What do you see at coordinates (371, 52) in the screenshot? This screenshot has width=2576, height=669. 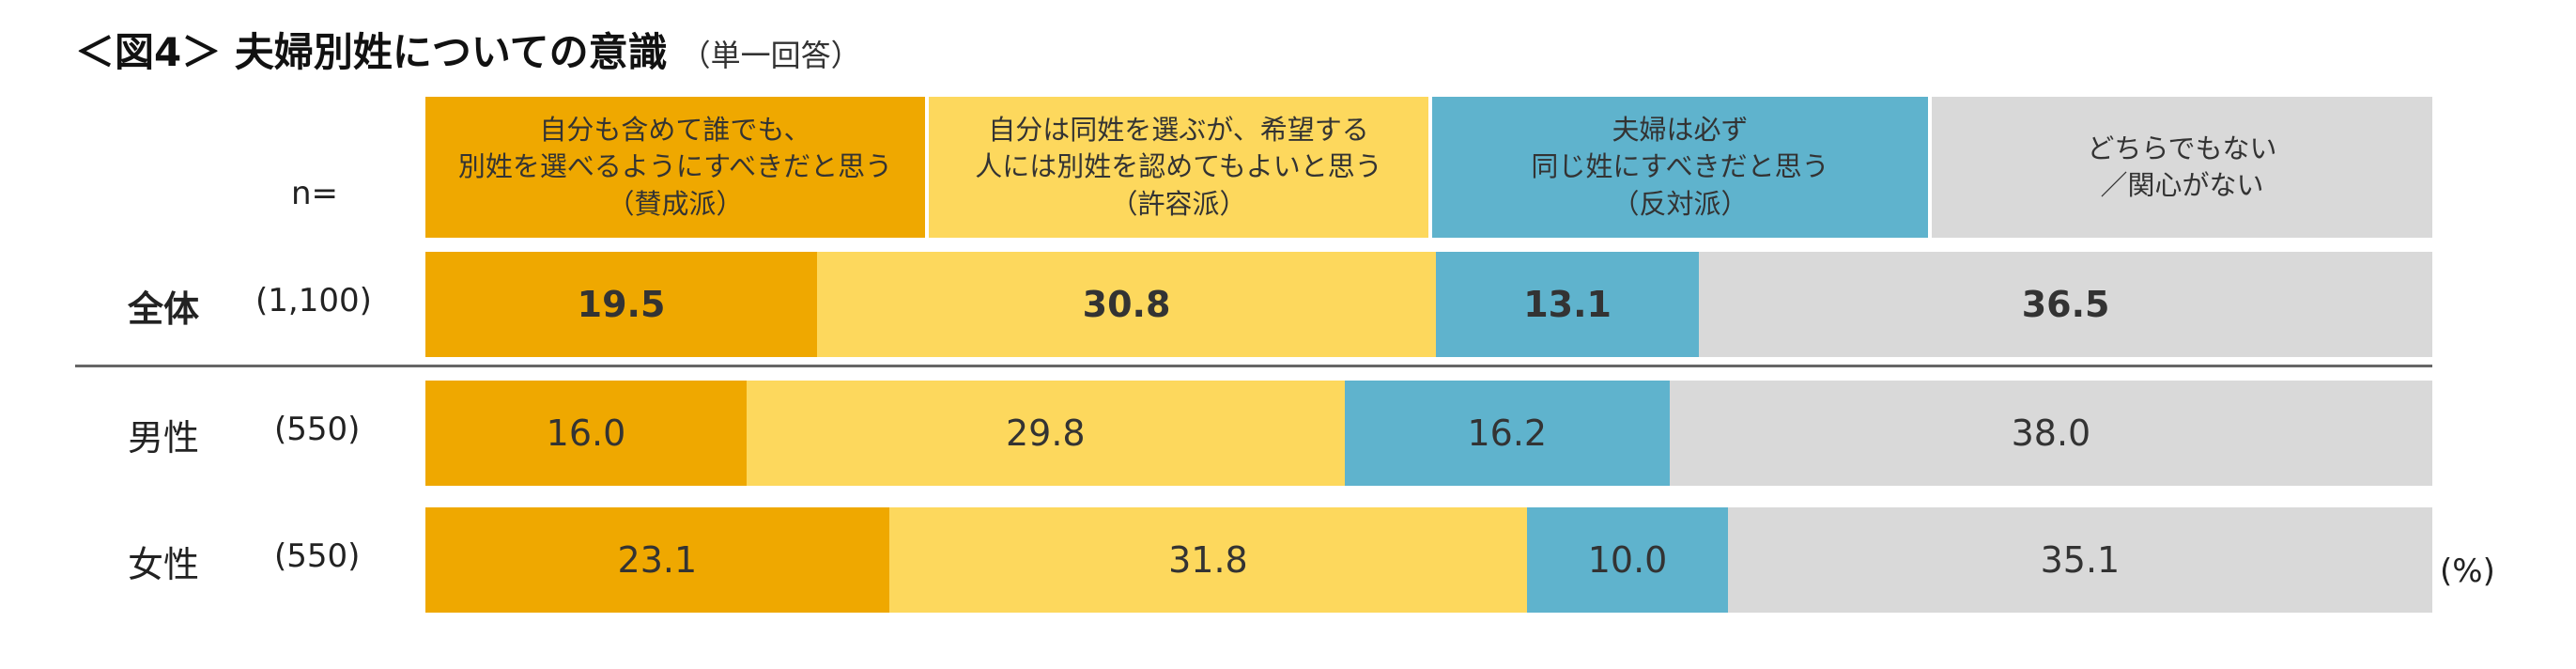 I see `title-main: ＜図4＞ 夫婦別姓についての意識` at bounding box center [371, 52].